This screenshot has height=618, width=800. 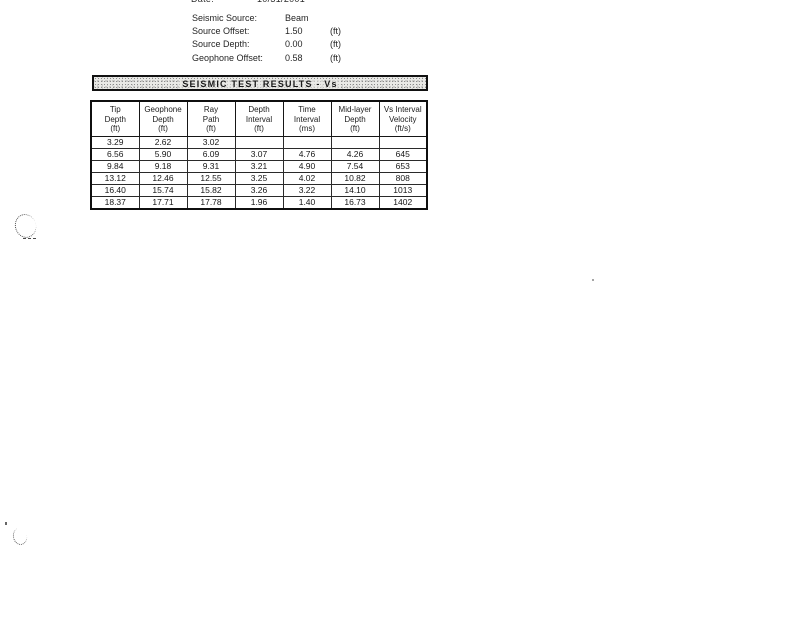 I want to click on scan-artifact-tick, so click(x=6, y=523).